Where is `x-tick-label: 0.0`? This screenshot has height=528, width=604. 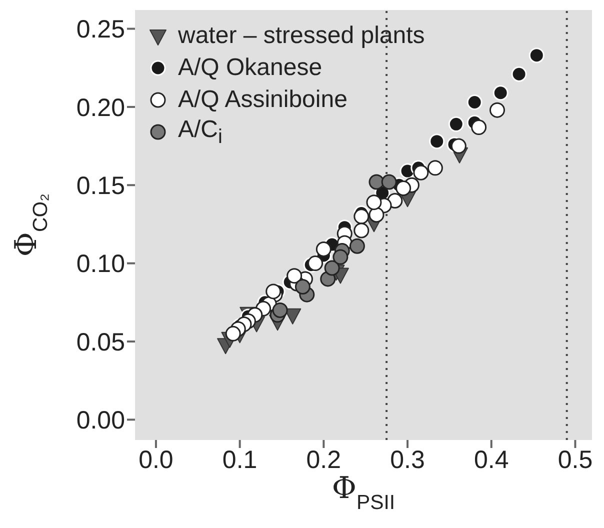
x-tick-label: 0.0 is located at coordinates (156, 460).